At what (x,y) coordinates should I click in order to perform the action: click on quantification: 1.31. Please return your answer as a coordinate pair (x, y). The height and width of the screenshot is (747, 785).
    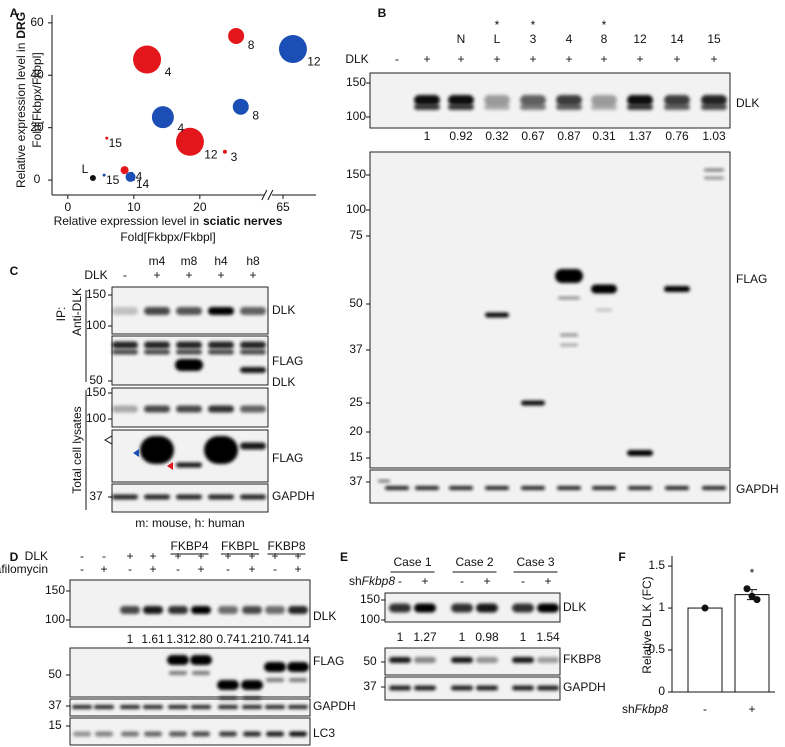
    Looking at the image, I should click on (178, 639).